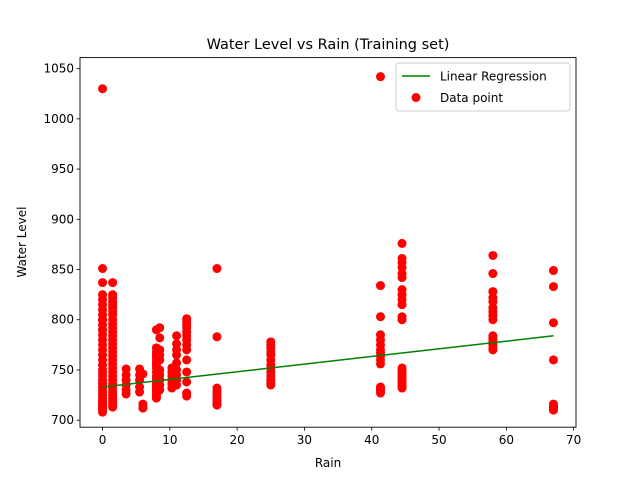  Describe the element at coordinates (62, 370) in the screenshot. I see `y-tick-label: 750` at that location.